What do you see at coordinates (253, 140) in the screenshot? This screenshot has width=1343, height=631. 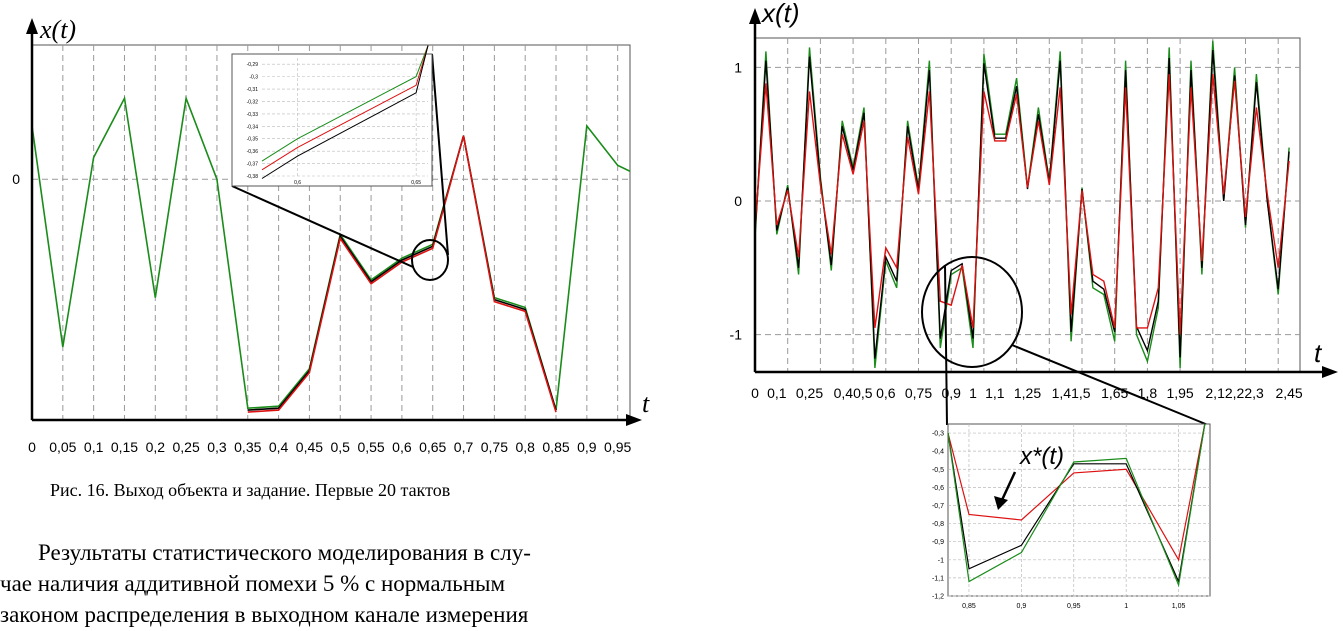 I see `y-tick-label: -0,35` at bounding box center [253, 140].